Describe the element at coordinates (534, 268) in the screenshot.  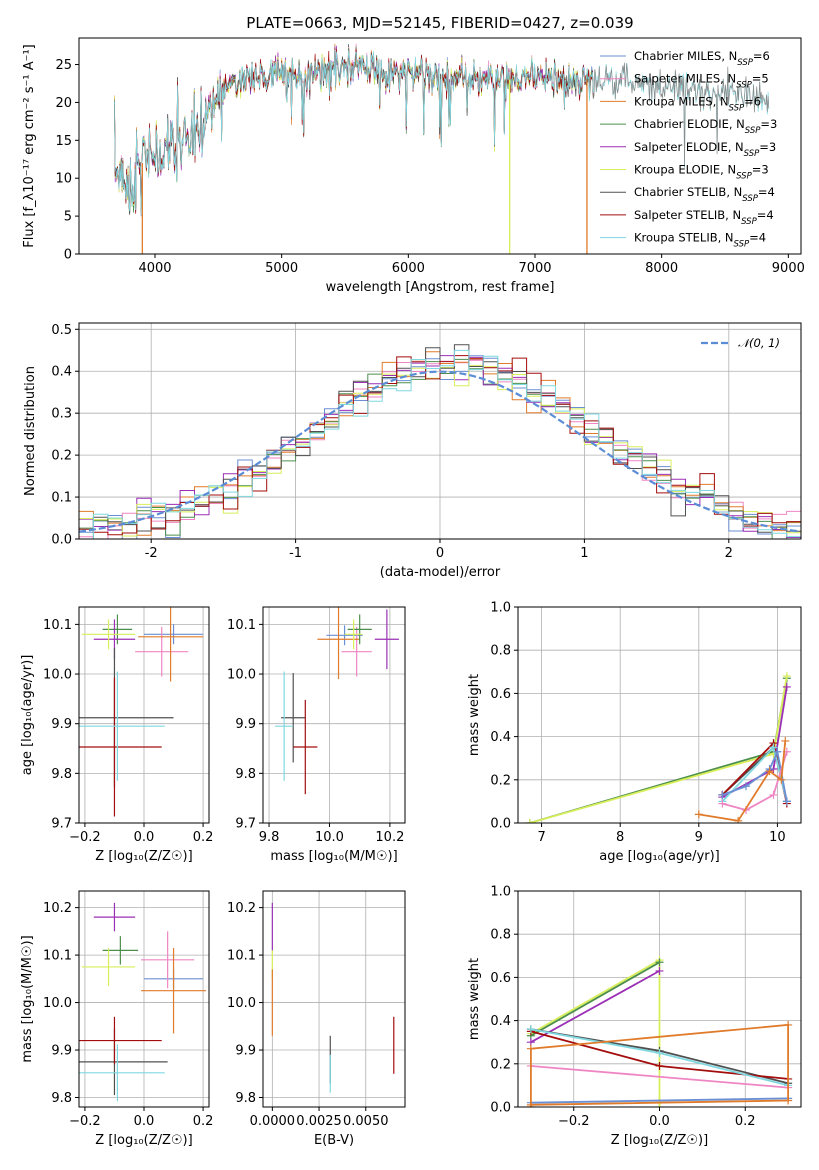
I see `spectrum-xtick-label: 7000` at that location.